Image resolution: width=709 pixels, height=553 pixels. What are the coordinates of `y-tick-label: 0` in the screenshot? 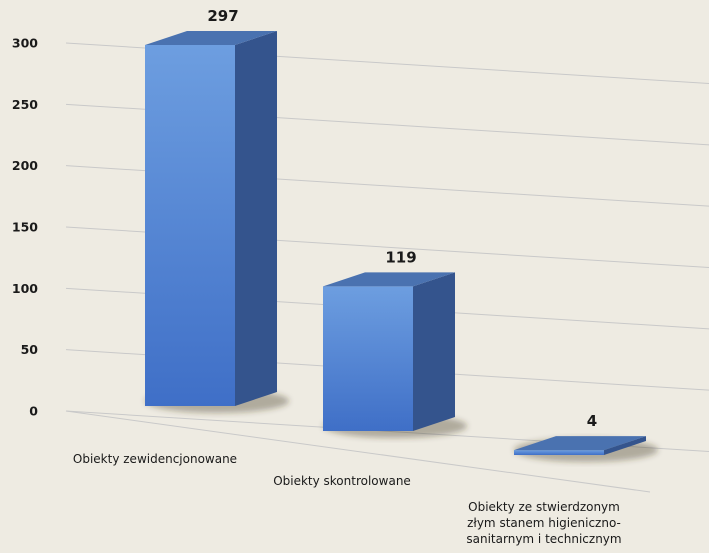 It's located at (33, 411).